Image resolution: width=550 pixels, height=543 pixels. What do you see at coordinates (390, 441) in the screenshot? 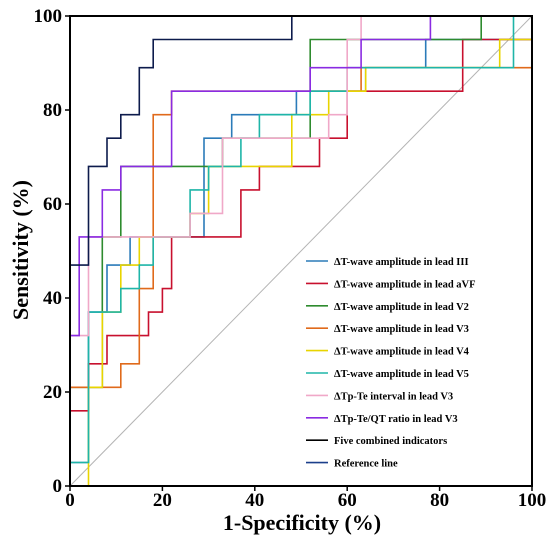
I see `legend-label-8: Five combined indicators` at bounding box center [390, 441].